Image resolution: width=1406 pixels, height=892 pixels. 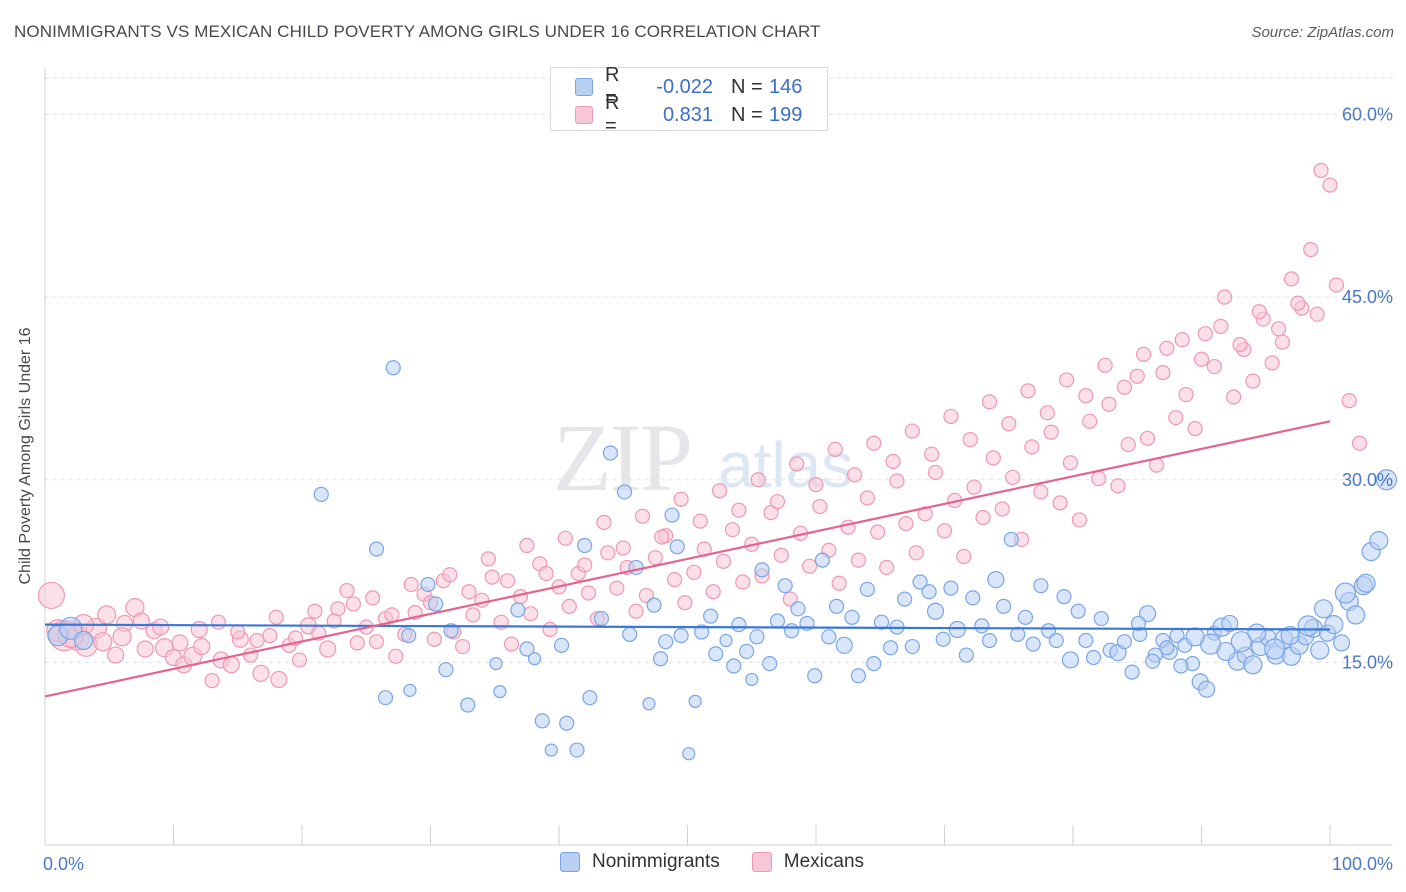 What do you see at coordinates (570, 862) in the screenshot?
I see `legend-swatch-nonimmigrants` at bounding box center [570, 862].